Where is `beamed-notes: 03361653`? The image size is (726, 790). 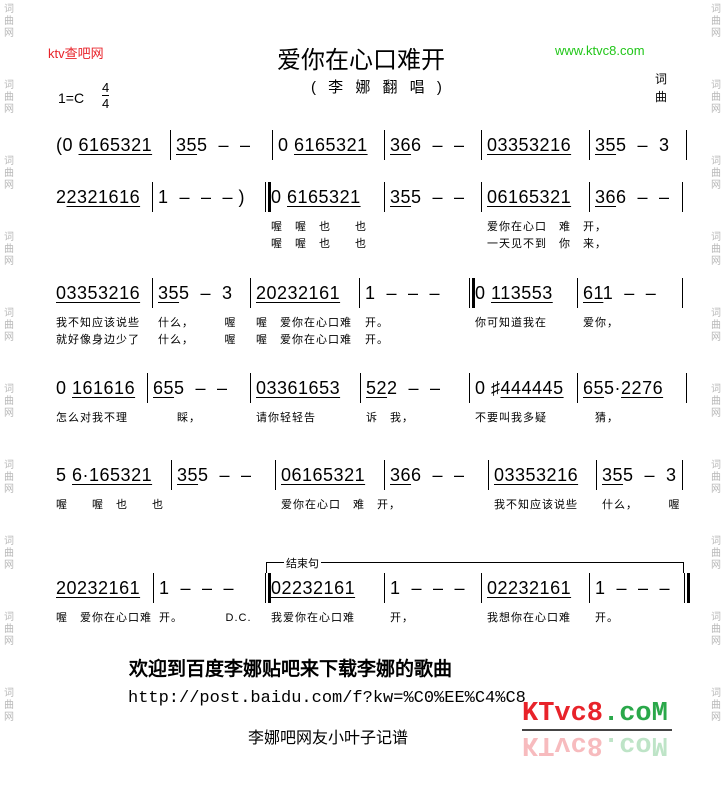 beamed-notes: 03361653 is located at coordinates (298, 388).